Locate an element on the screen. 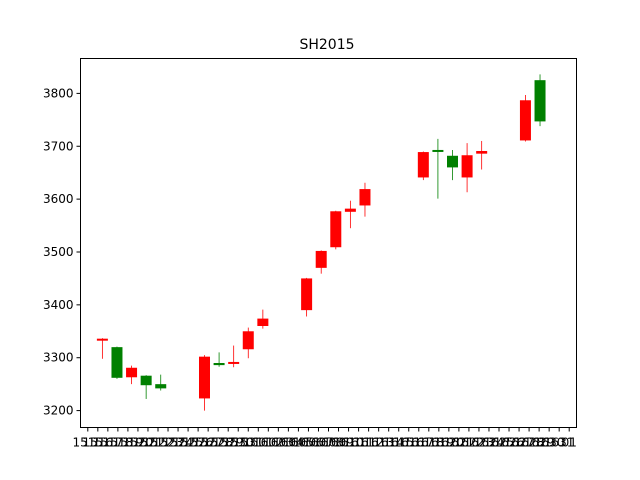 This screenshot has width=640, height=480. x-tick-label: 1528 is located at coordinates (218, 443).